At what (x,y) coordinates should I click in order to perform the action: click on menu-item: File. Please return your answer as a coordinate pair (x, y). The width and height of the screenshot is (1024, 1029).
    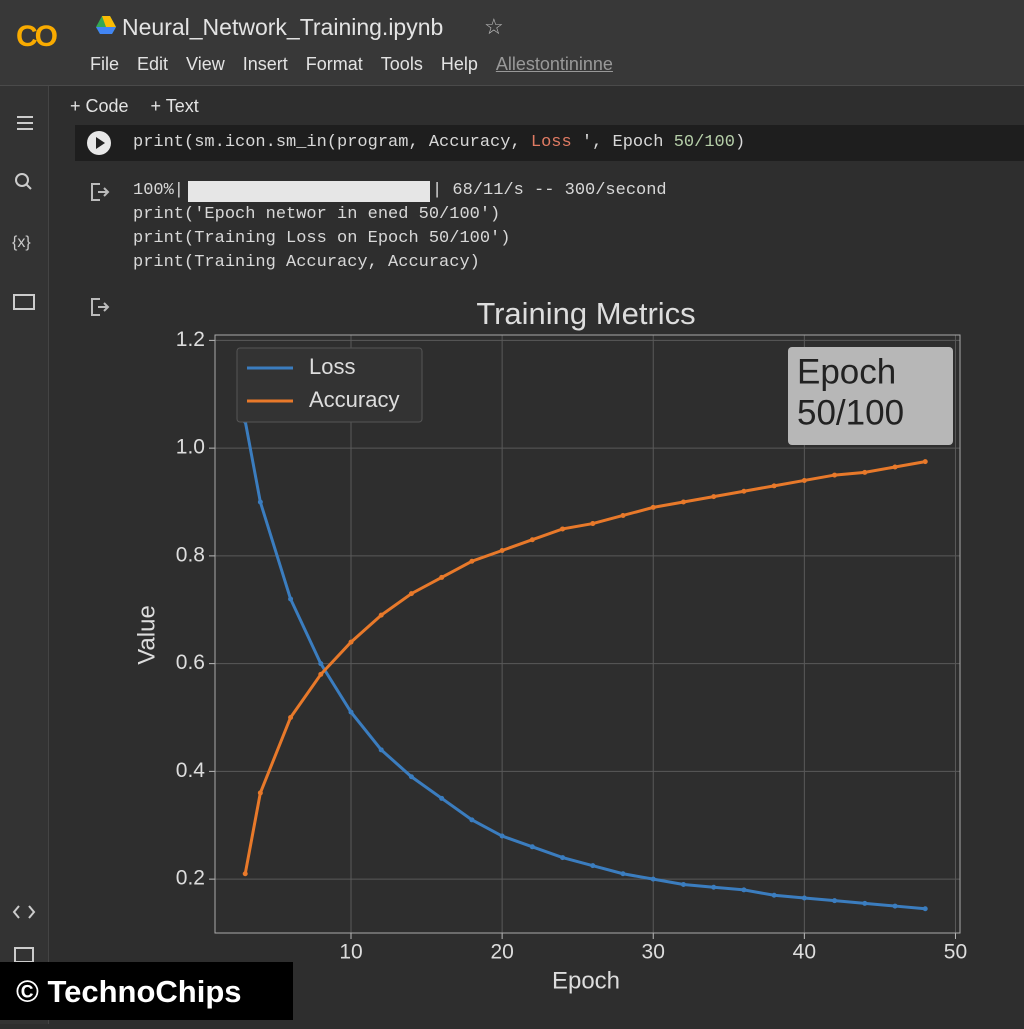
    Looking at the image, I should click on (105, 64).